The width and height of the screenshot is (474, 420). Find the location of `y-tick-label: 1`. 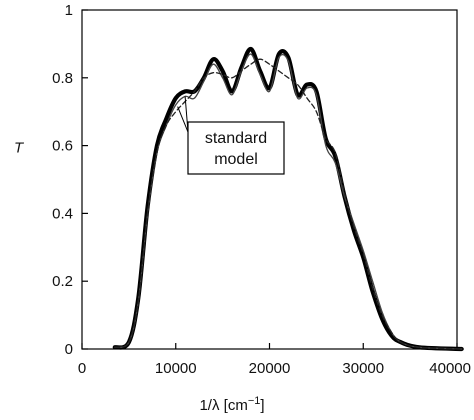

y-tick-label: 1 is located at coordinates (69, 10).